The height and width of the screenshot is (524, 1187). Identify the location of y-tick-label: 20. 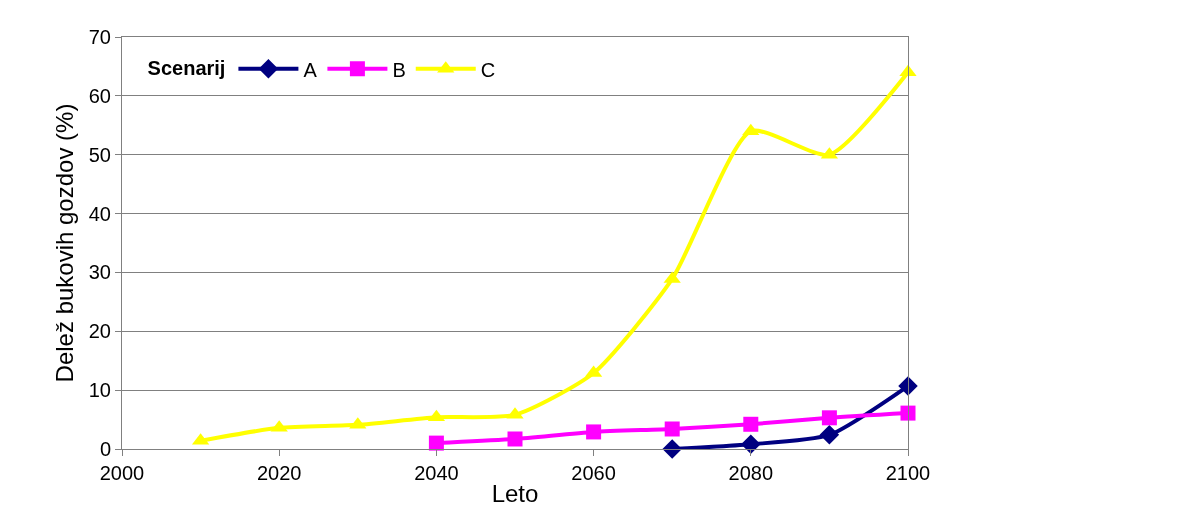
(99, 331).